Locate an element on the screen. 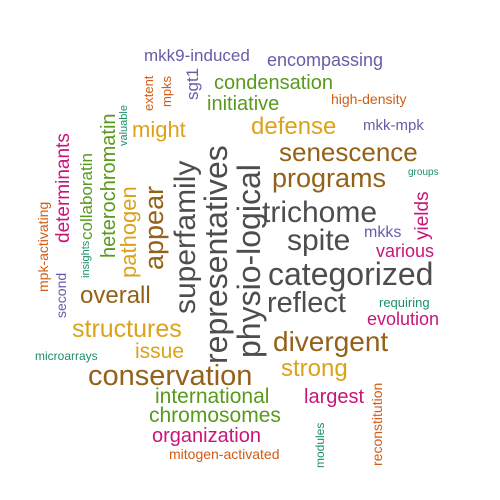  word-pathogen: pathogen is located at coordinates (128, 232).